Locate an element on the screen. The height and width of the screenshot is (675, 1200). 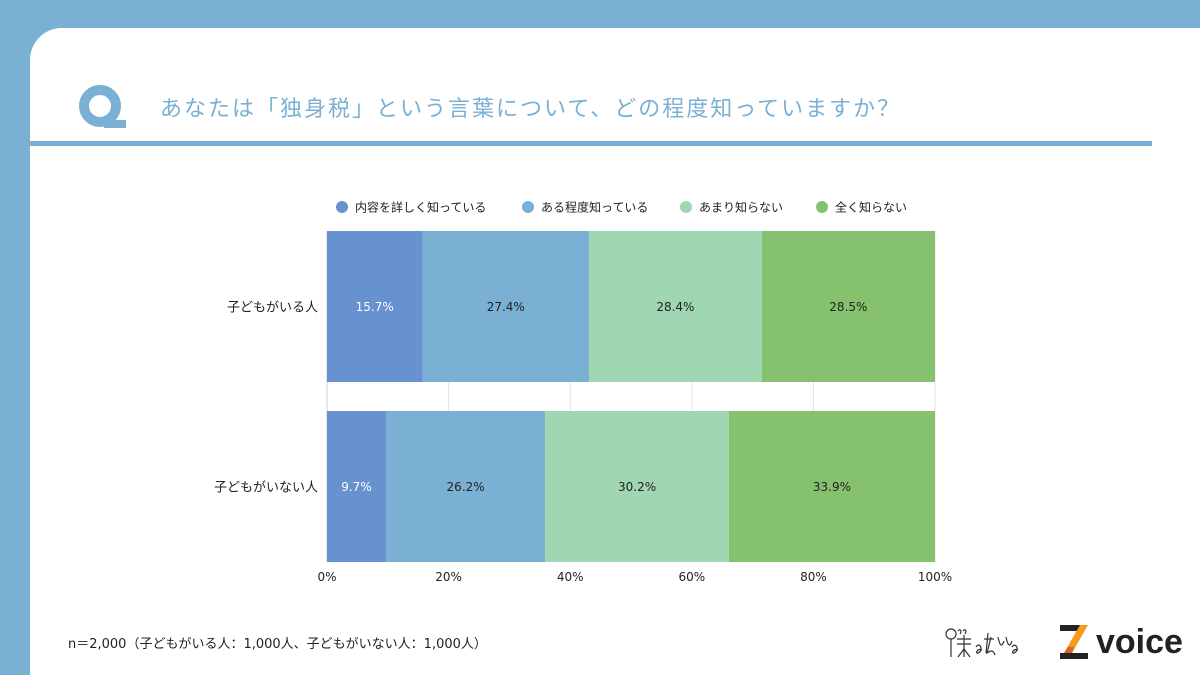
data-label: 30.2% is located at coordinates (637, 487).